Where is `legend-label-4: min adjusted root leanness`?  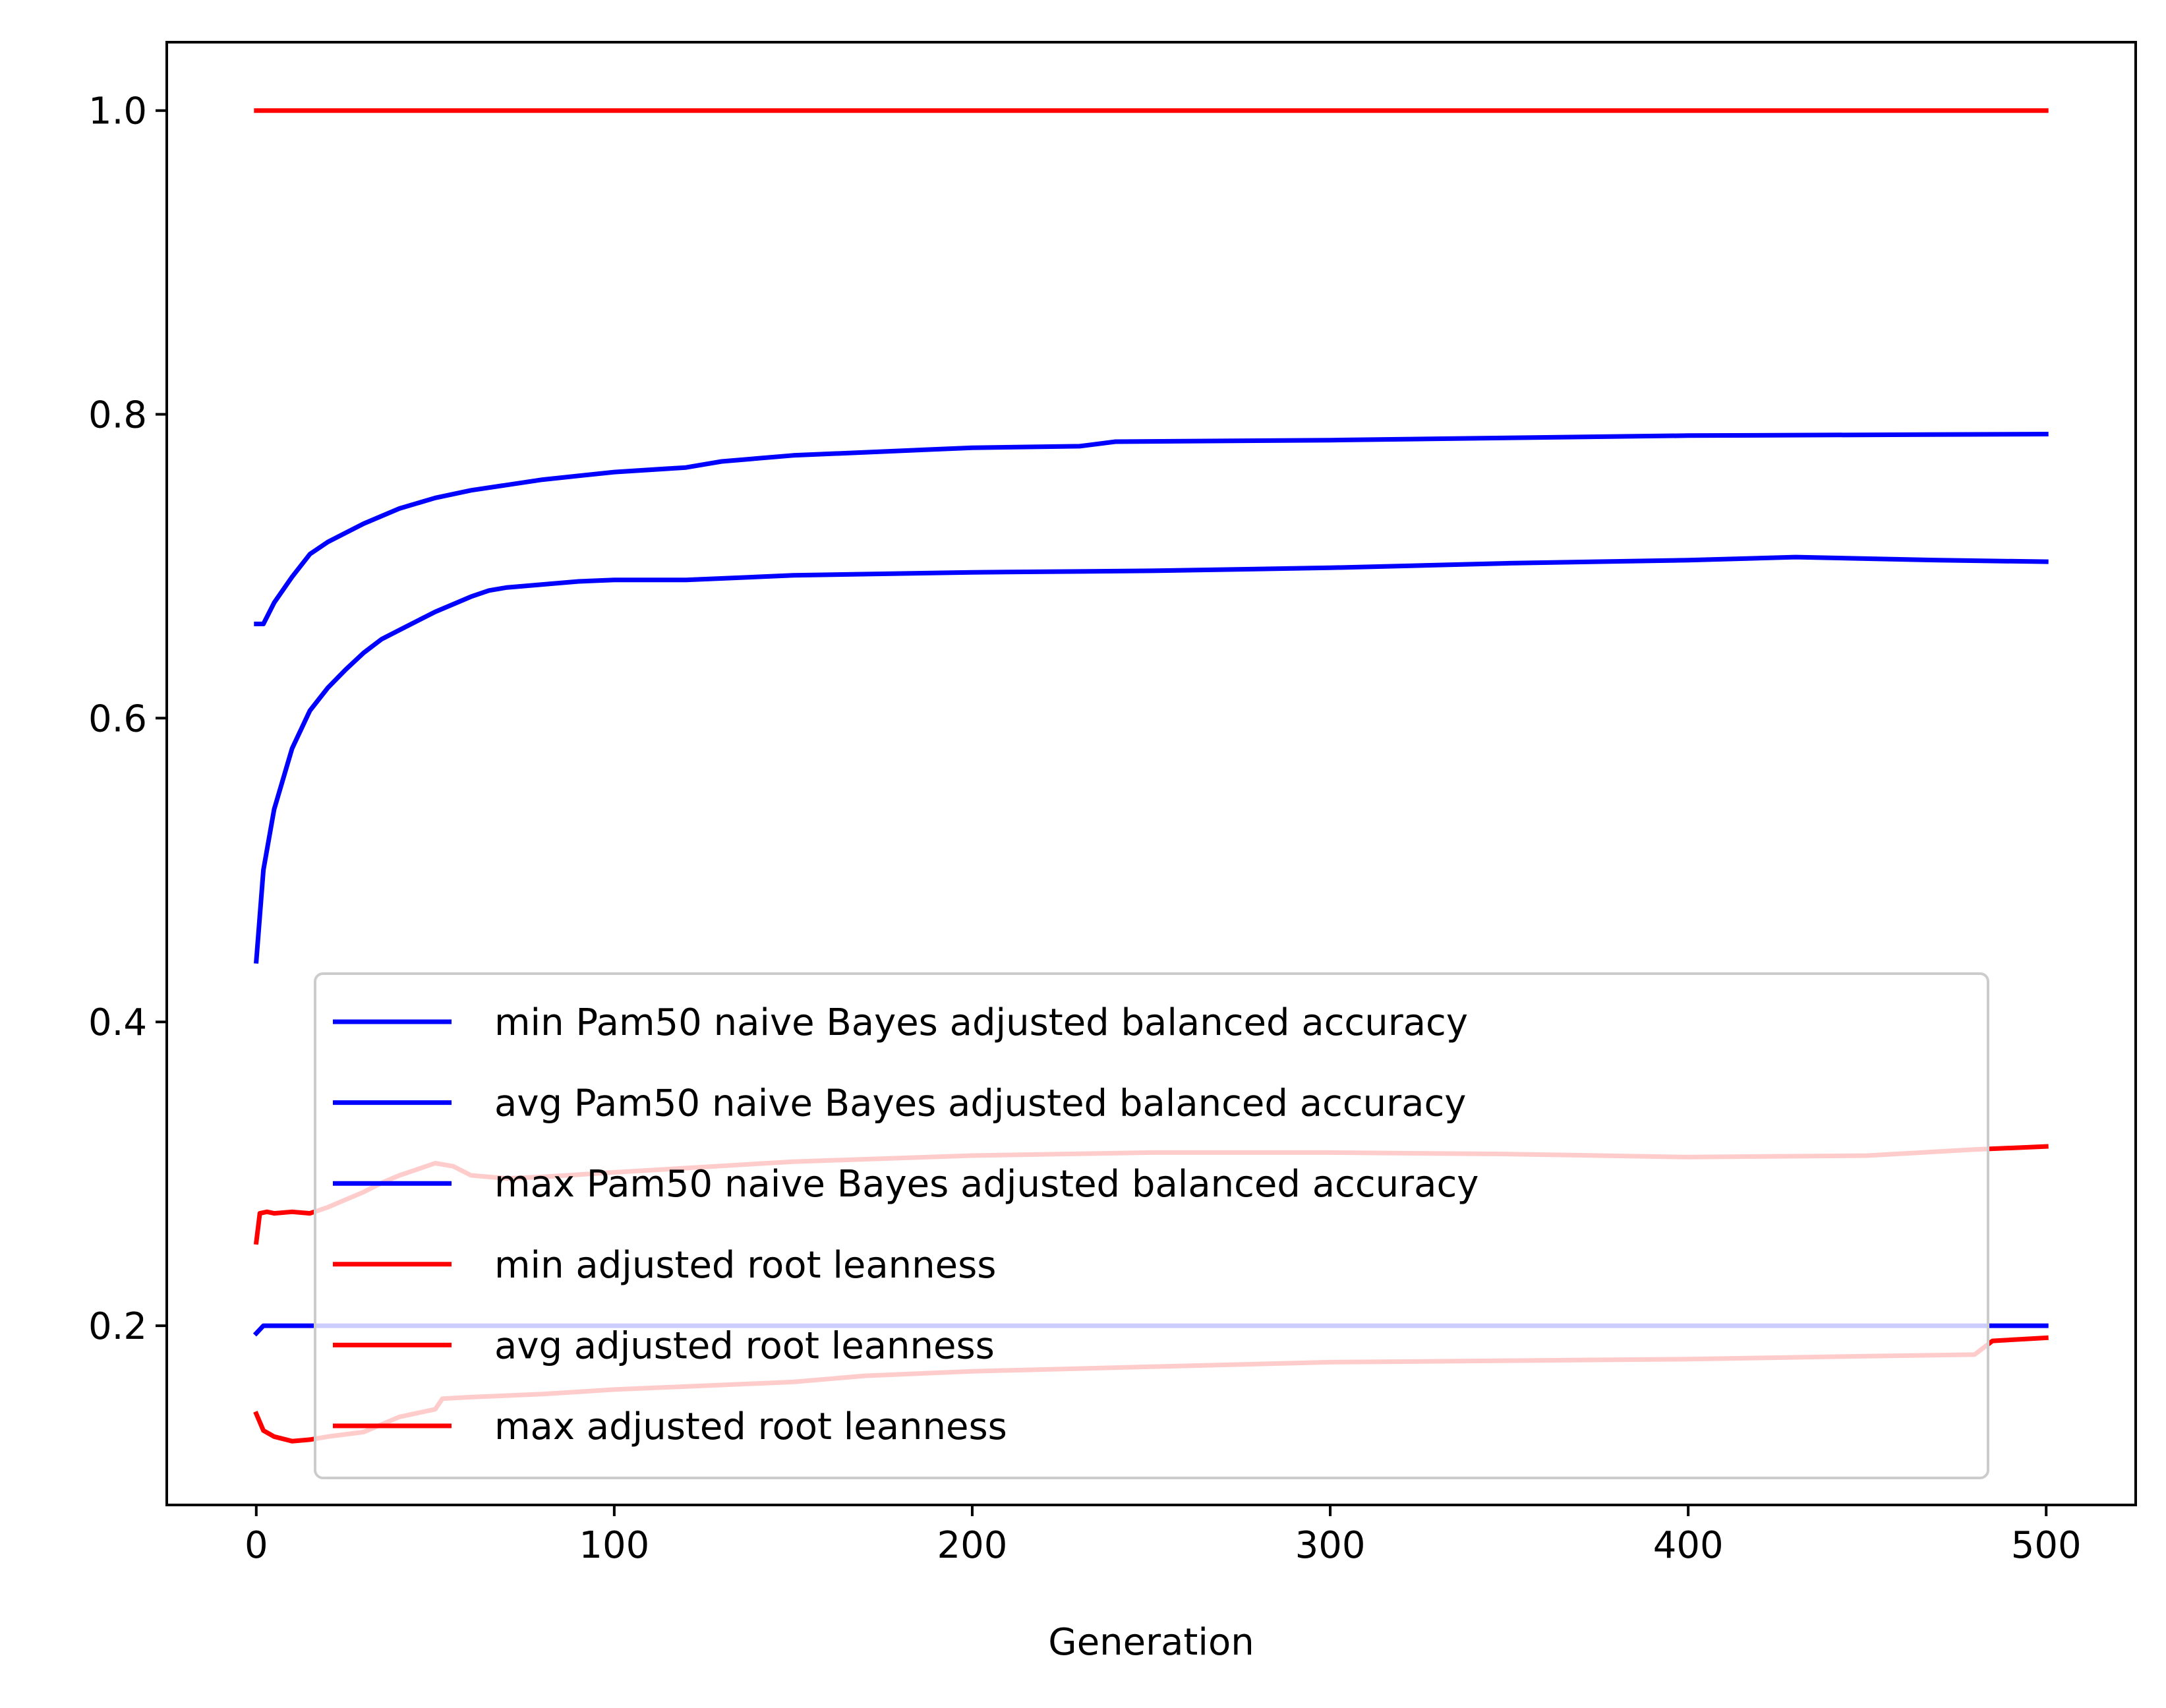
legend-label-4: min adjusted root leanness is located at coordinates (745, 1265).